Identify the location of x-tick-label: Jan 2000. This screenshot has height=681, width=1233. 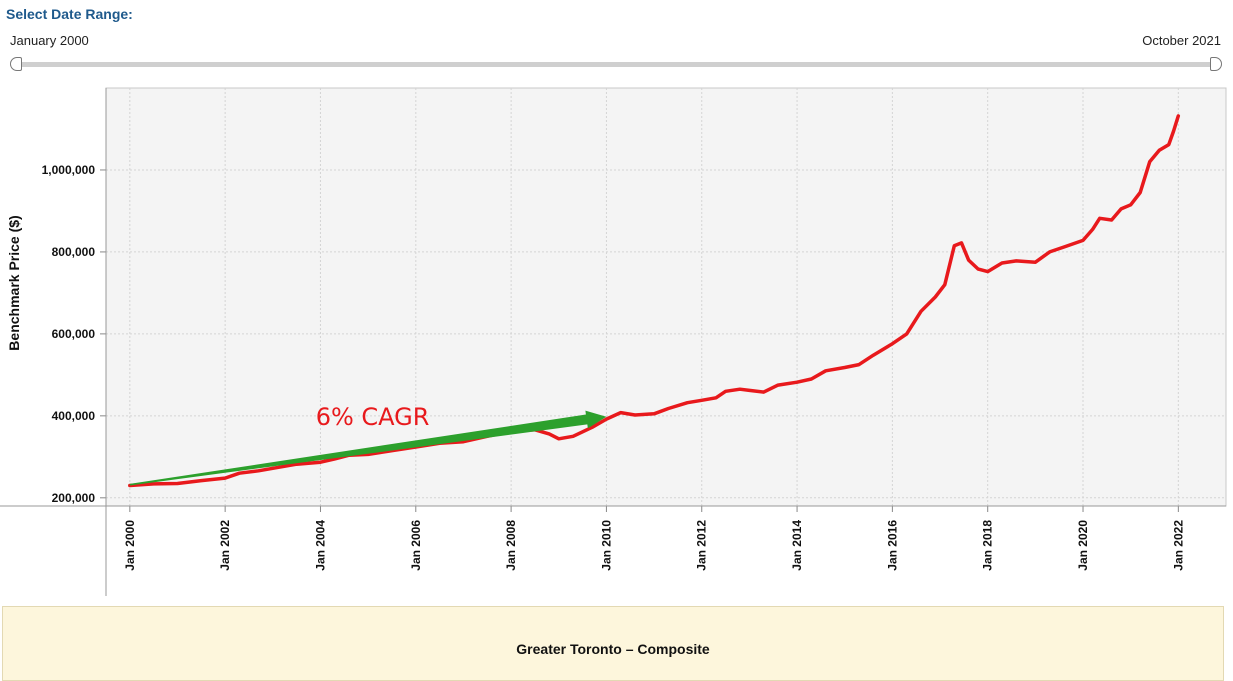
(130, 545).